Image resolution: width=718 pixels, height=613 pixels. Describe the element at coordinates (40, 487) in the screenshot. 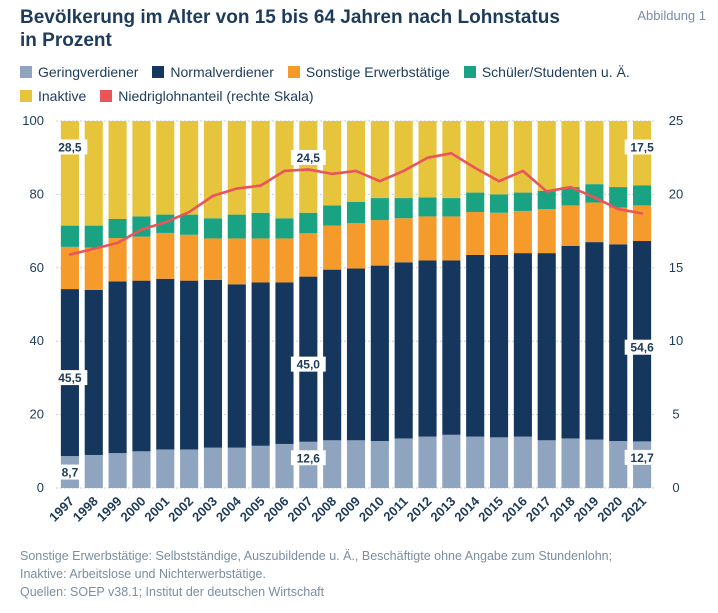

I see `left-tick-label: 0` at that location.